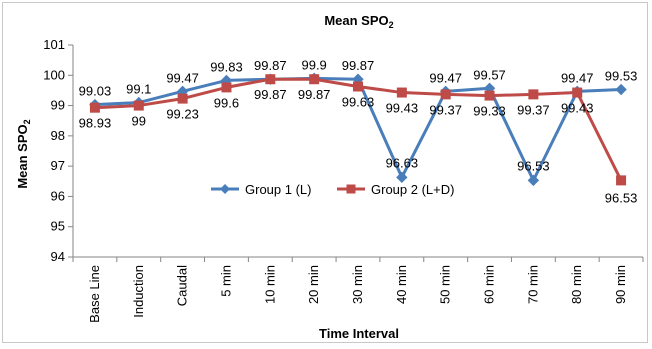  I want to click on x-axis-title: Time Interval, so click(359, 333).